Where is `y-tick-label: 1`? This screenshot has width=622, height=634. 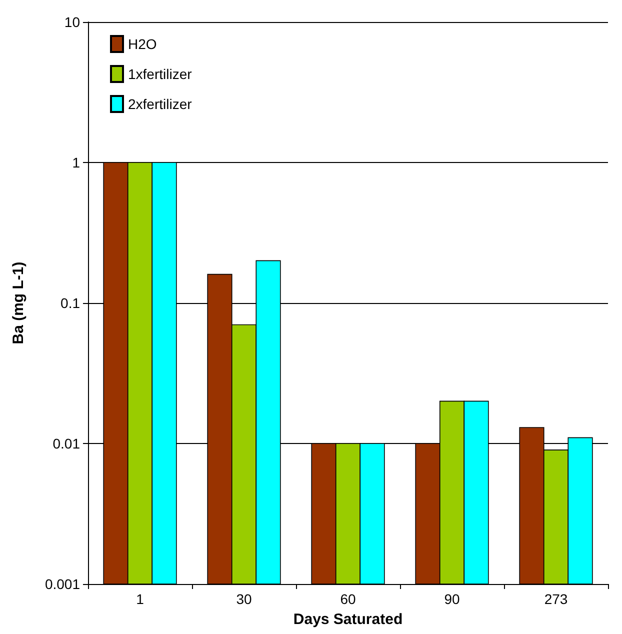 y-tick-label: 1 is located at coordinates (76, 162).